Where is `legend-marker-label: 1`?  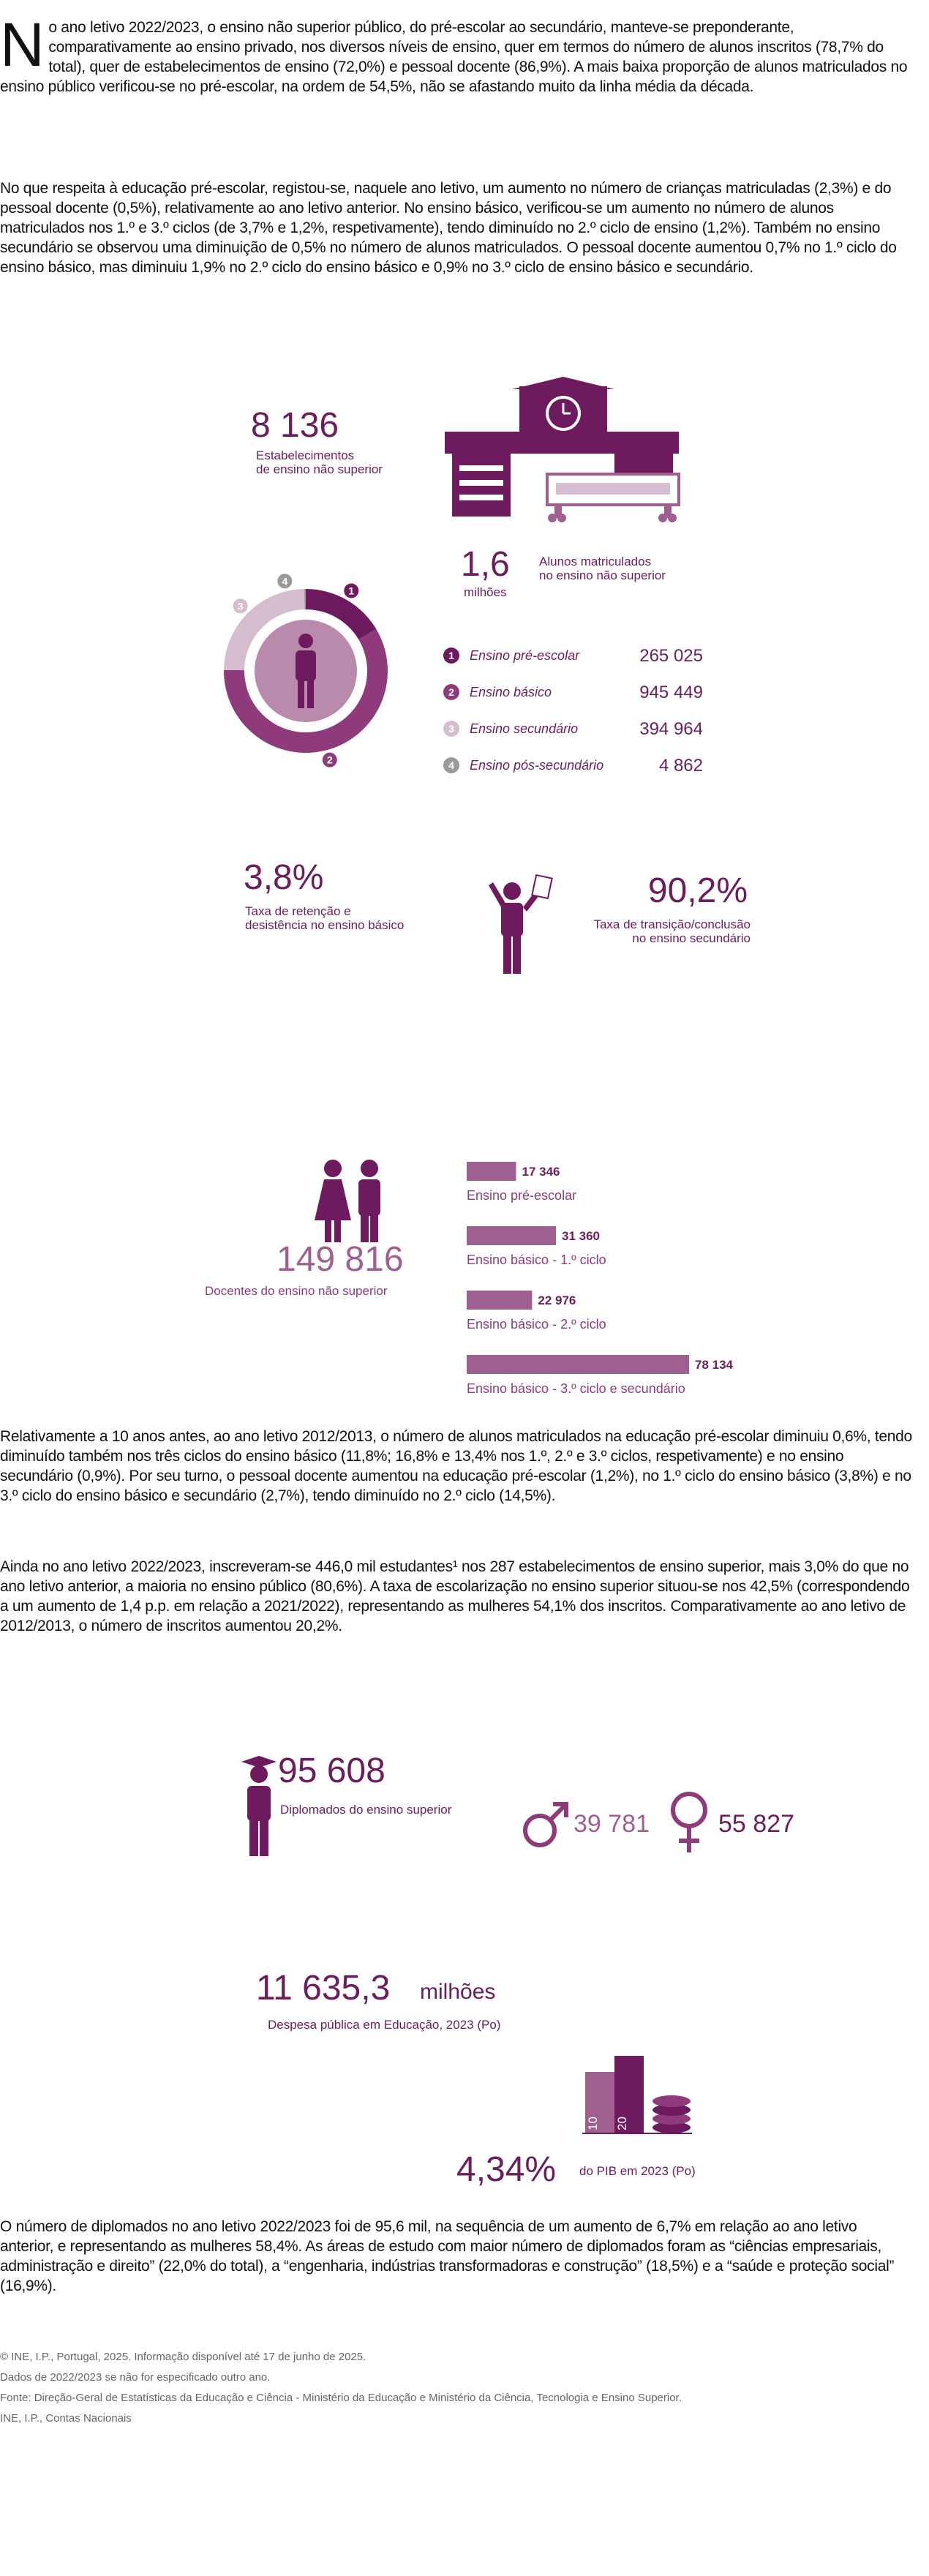 legend-marker-label: 1 is located at coordinates (451, 655).